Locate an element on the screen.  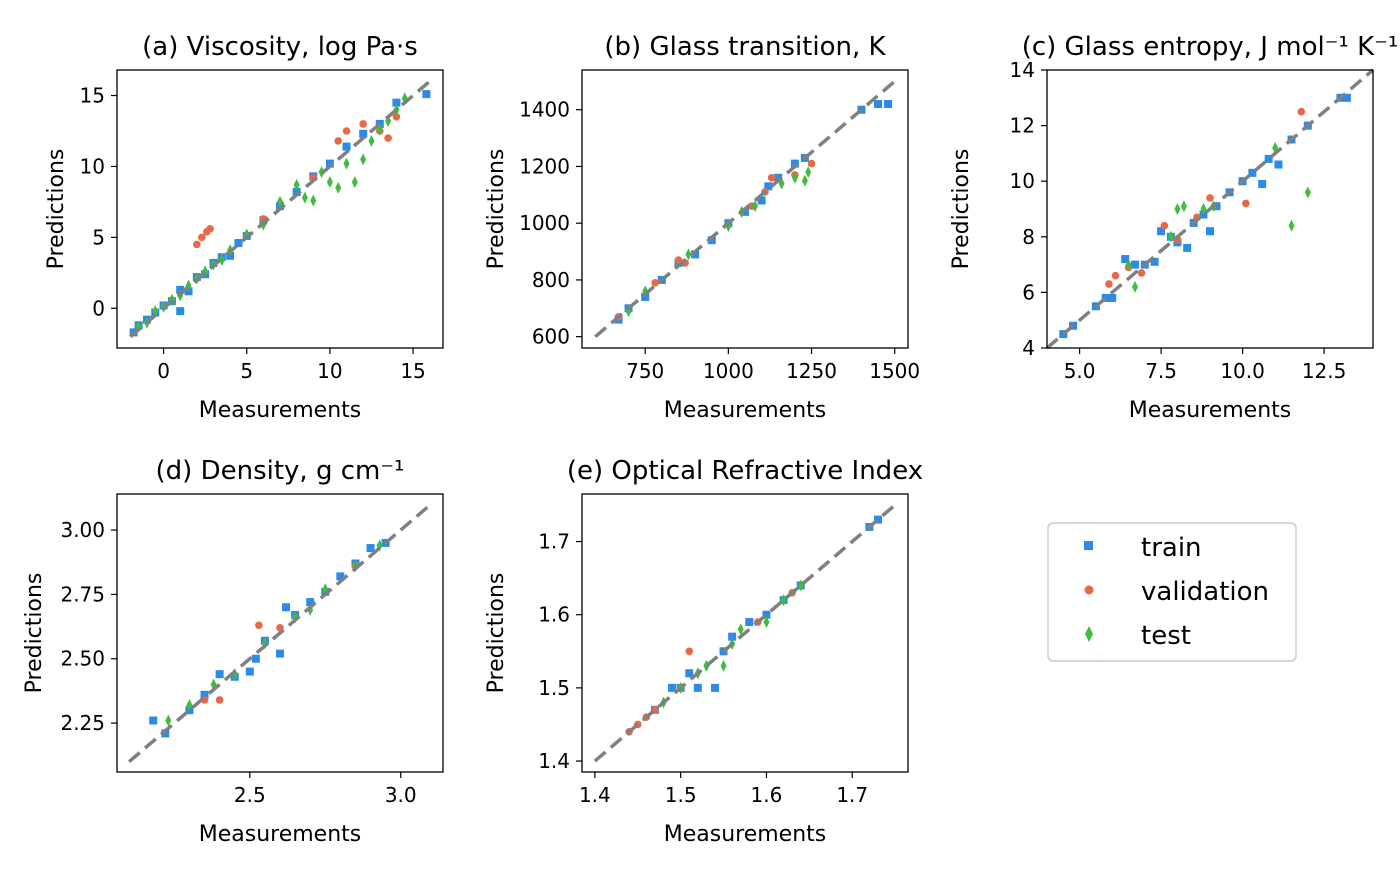
y-tick-label: 12 is located at coordinates (1022, 126).